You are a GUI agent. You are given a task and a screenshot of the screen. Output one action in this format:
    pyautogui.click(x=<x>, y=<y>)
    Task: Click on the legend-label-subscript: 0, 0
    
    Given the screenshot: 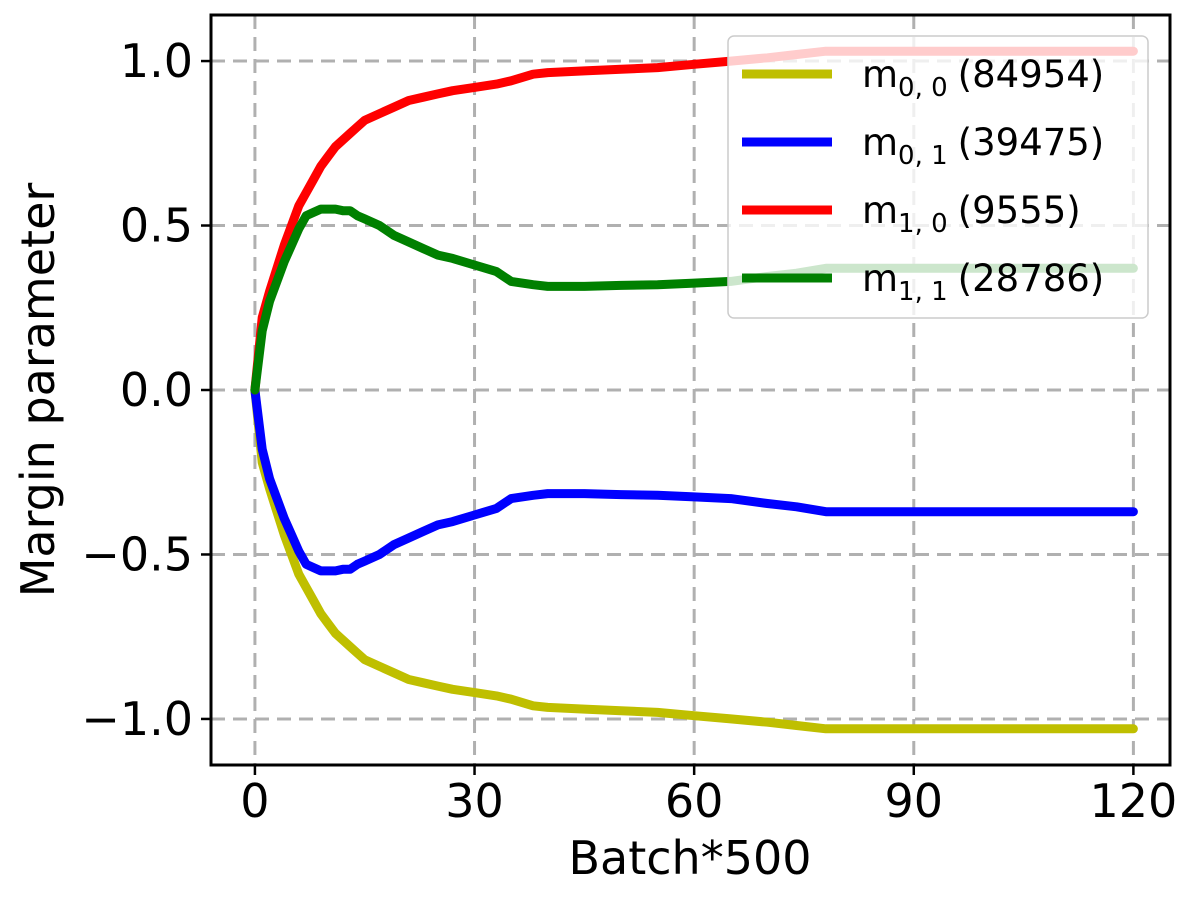 What is the action you would take?
    pyautogui.click(x=923, y=88)
    